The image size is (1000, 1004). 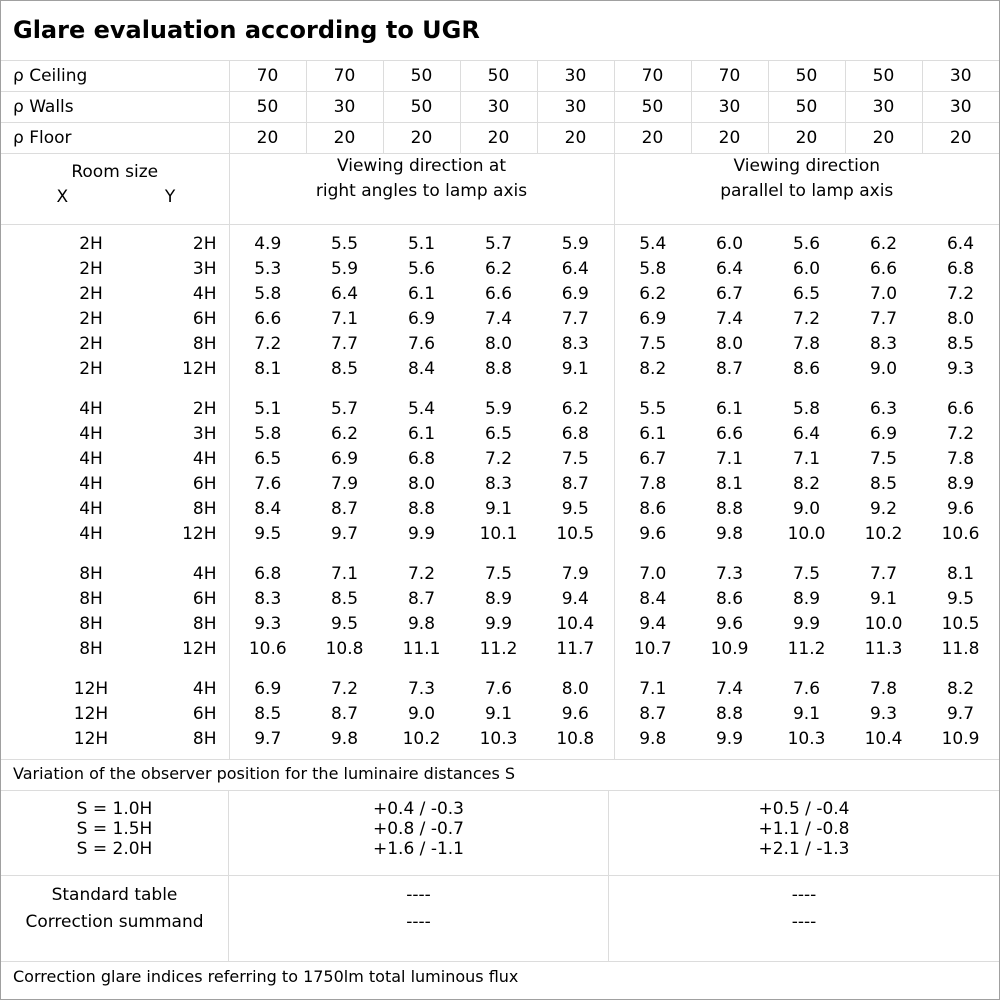 What do you see at coordinates (115, 76) in the screenshot?
I see `reflectance-label: ρ Ceiling` at bounding box center [115, 76].